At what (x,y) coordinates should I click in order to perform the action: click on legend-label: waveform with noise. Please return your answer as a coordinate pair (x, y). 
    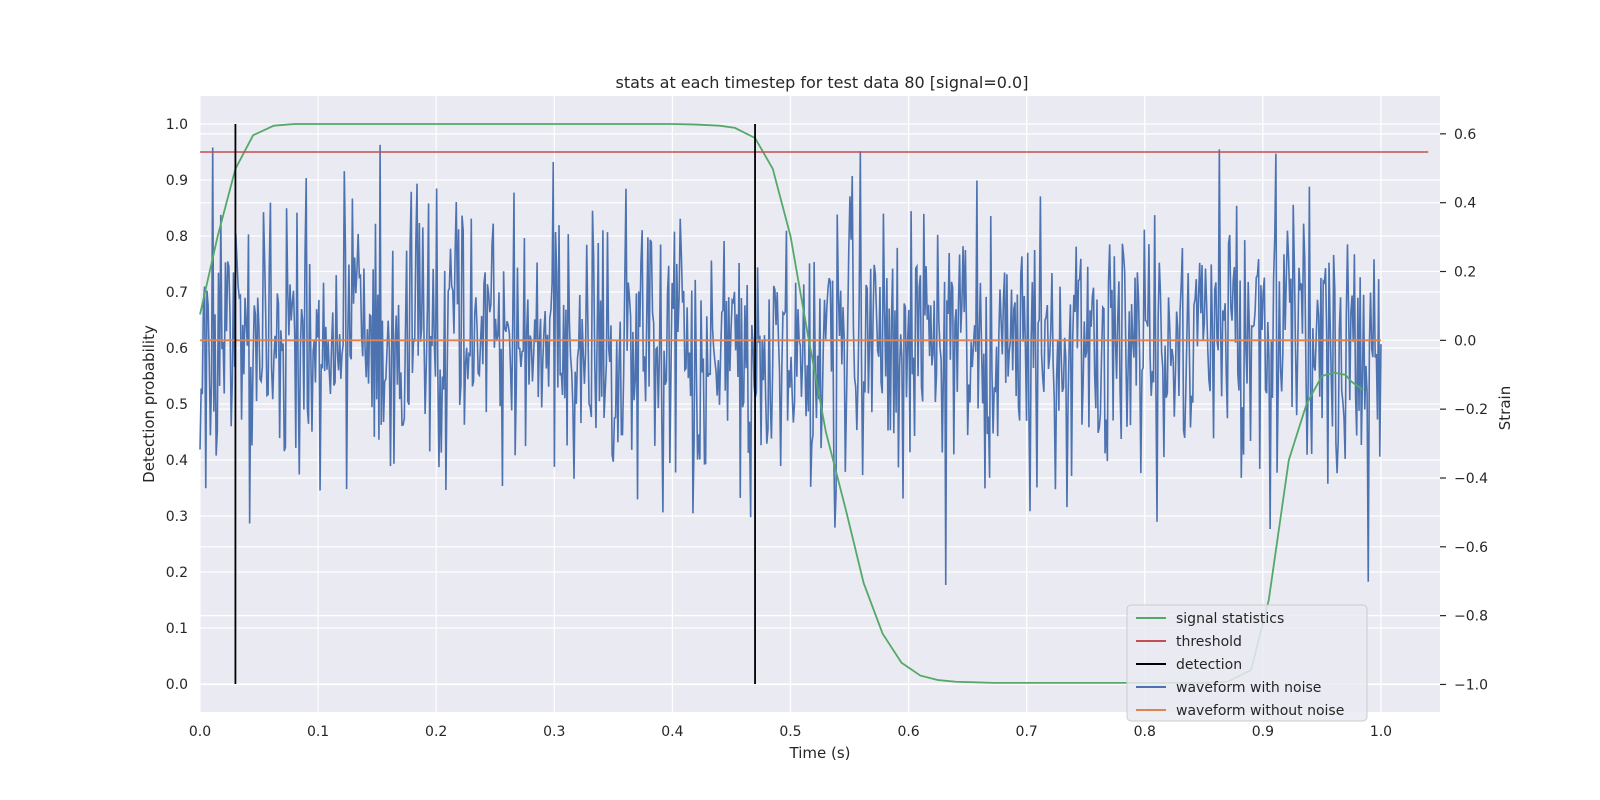
    Looking at the image, I should click on (1248, 688).